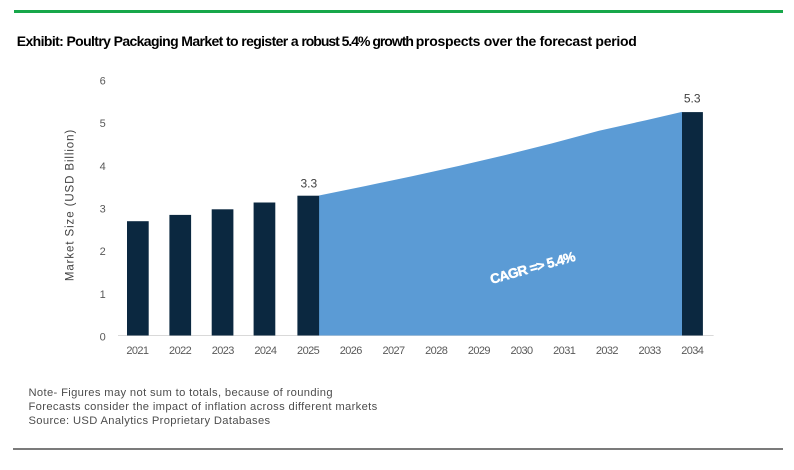 This screenshot has width=794, height=470. Describe the element at coordinates (521, 351) in the screenshot. I see `svg-text: 2030` at that location.